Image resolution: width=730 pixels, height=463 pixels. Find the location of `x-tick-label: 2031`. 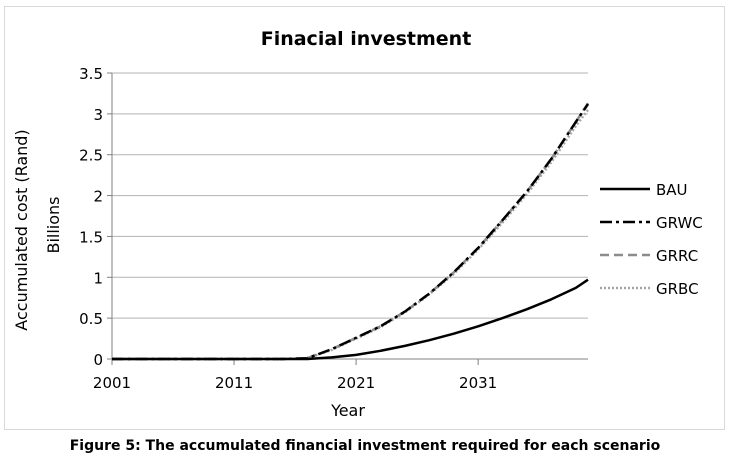

x-tick-label: 2031 is located at coordinates (478, 383).